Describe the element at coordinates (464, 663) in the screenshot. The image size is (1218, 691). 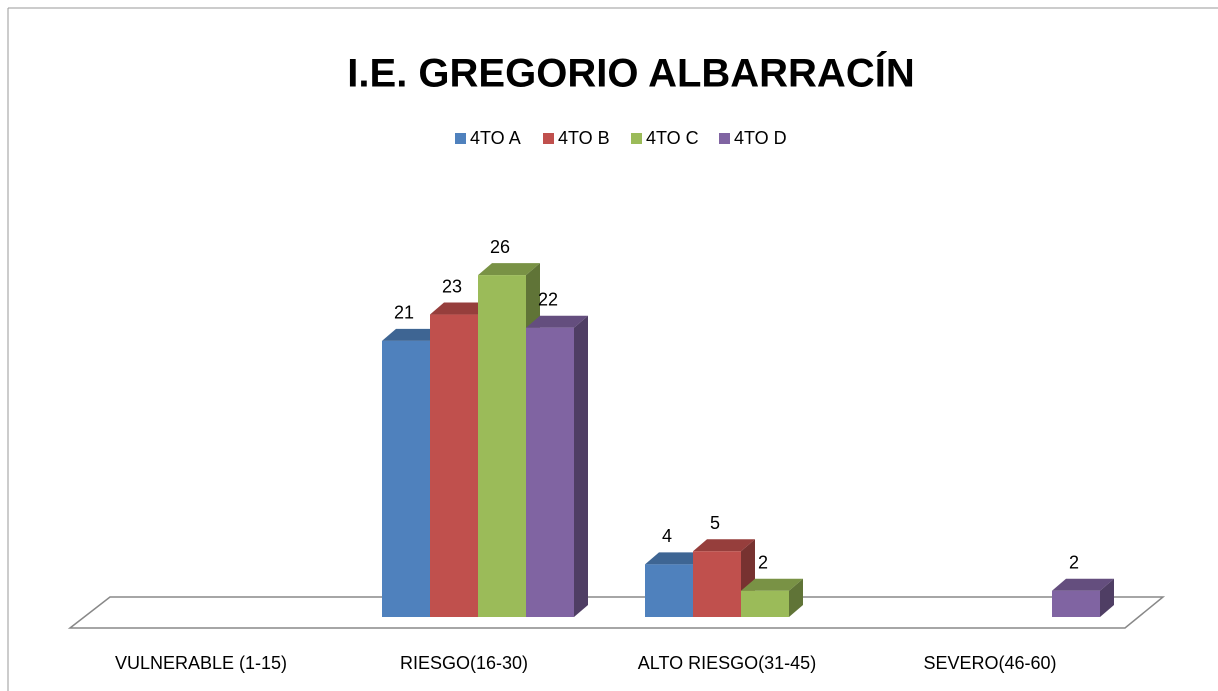
I see `x-tick-label: RIESGO(16-30)` at that location.